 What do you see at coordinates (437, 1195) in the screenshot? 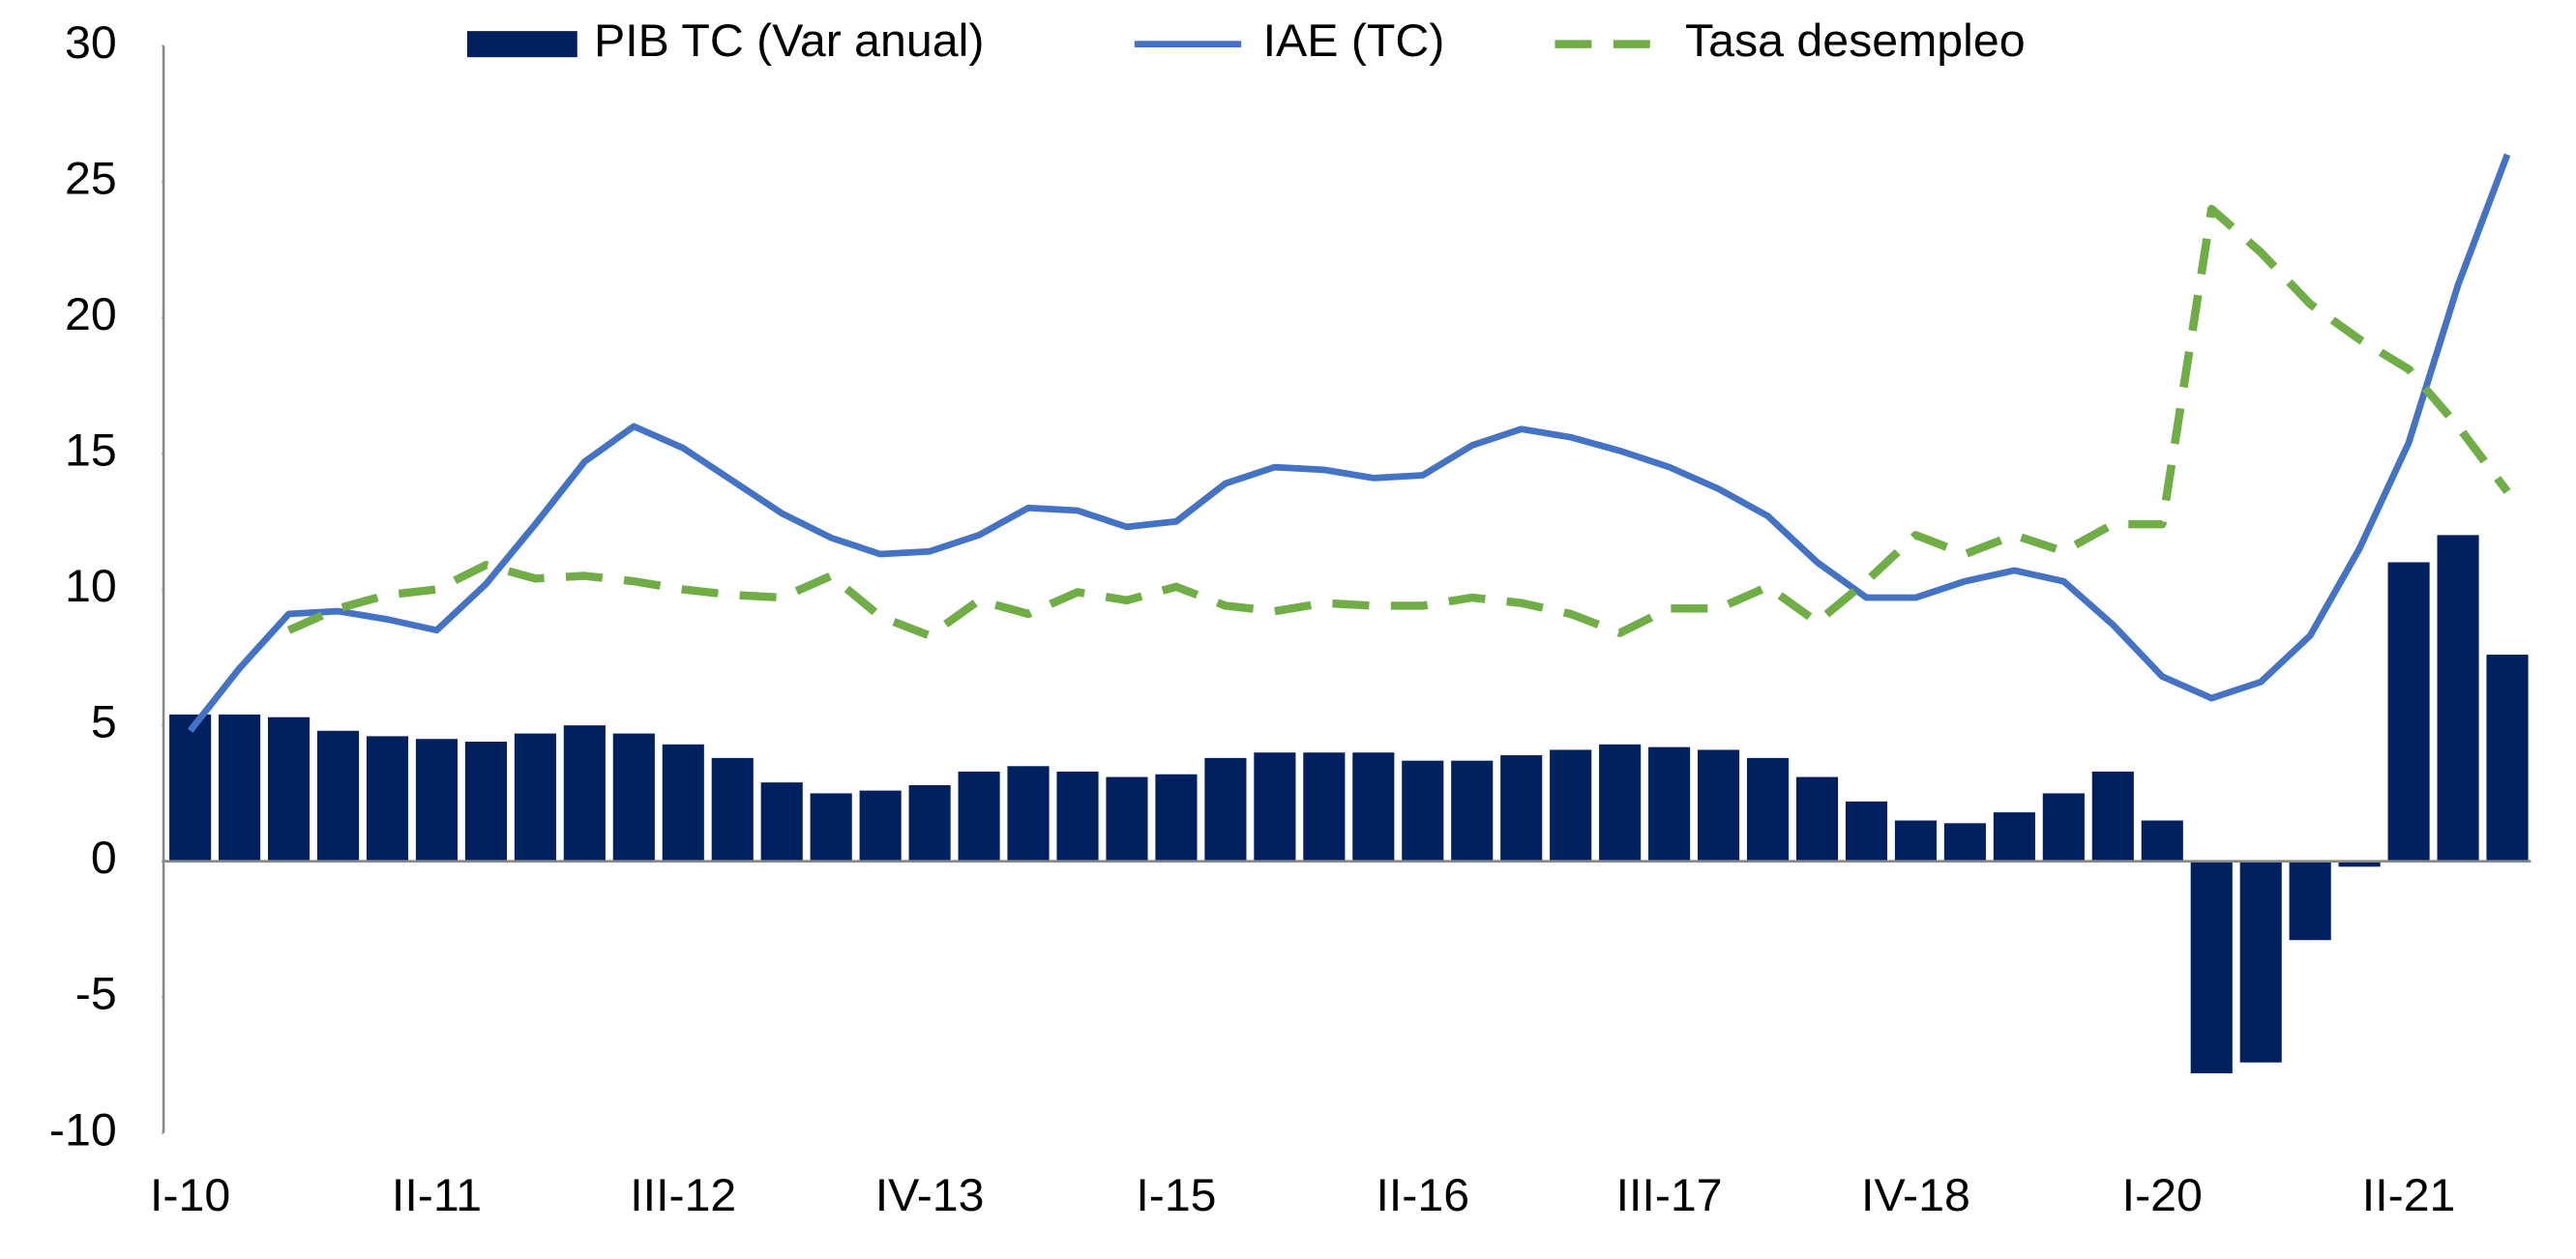
I see `x-tick-label: II-11` at bounding box center [437, 1195].